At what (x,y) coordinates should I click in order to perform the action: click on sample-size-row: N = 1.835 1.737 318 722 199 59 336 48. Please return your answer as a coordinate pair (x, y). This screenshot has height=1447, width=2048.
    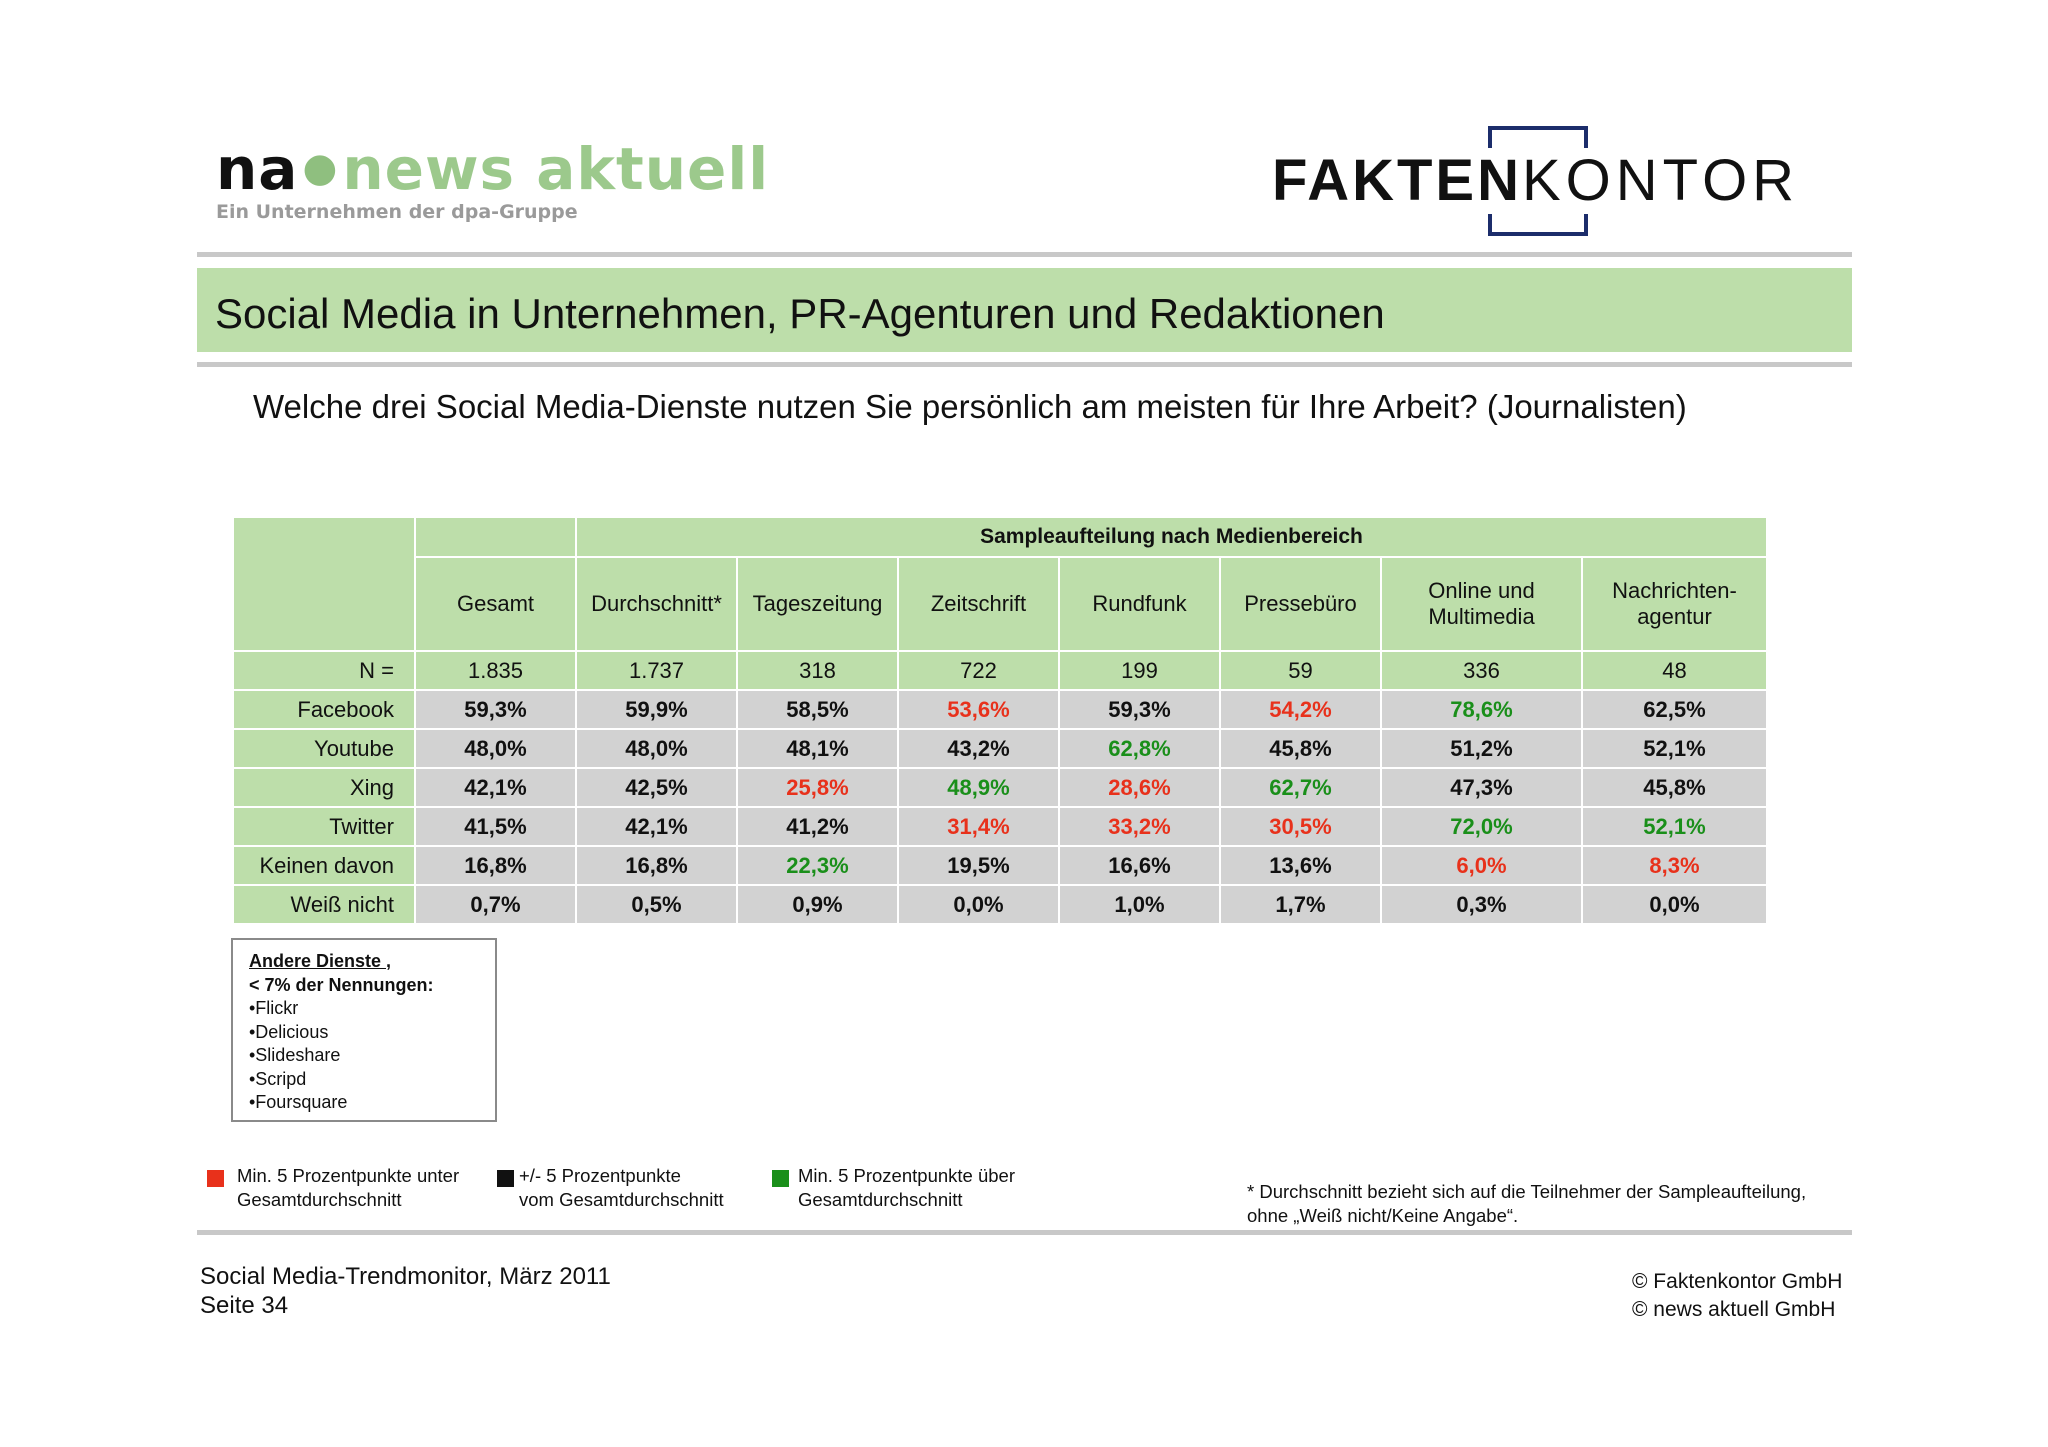
    Looking at the image, I should click on (1000, 670).